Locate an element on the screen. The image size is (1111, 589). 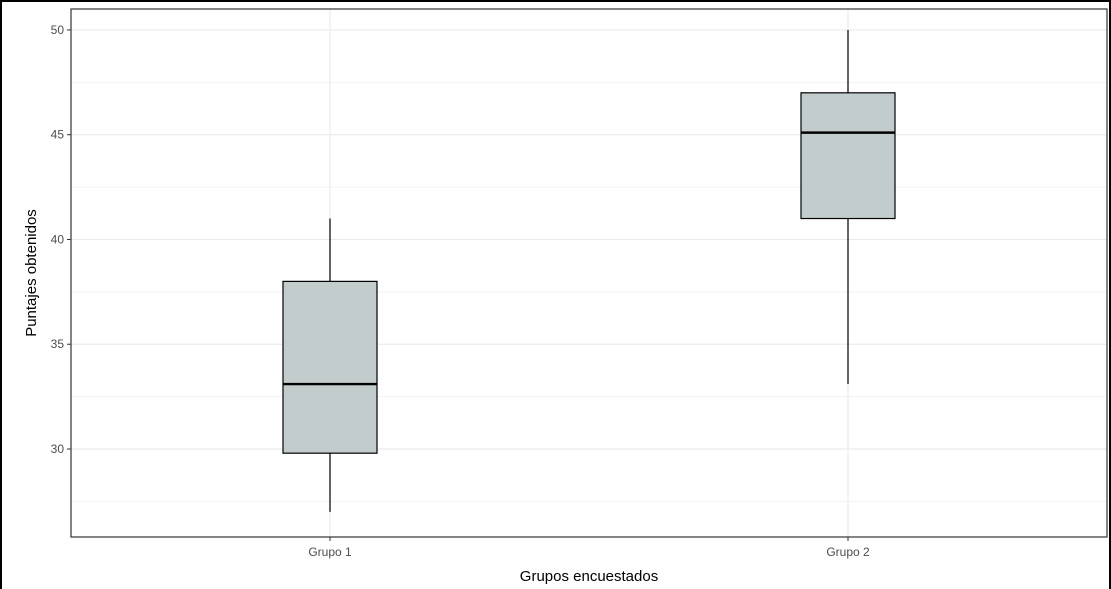
y-axis: 30 35 40 45 50 is located at coordinates (61, 239).